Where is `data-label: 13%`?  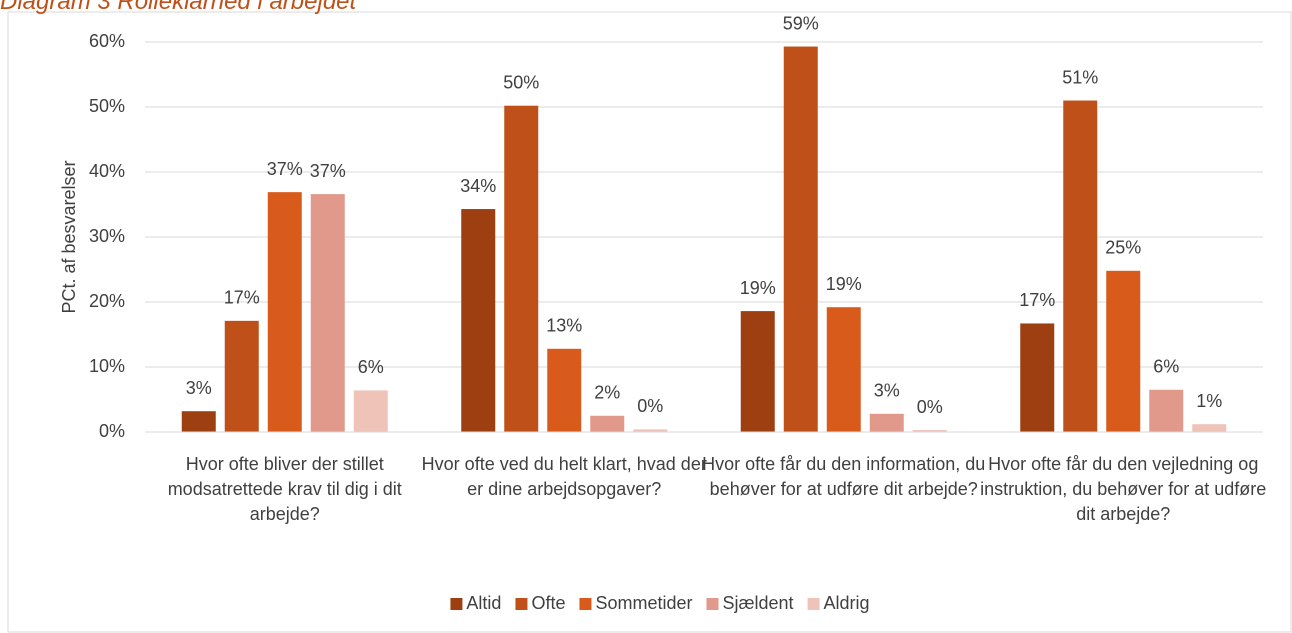 data-label: 13% is located at coordinates (564, 326).